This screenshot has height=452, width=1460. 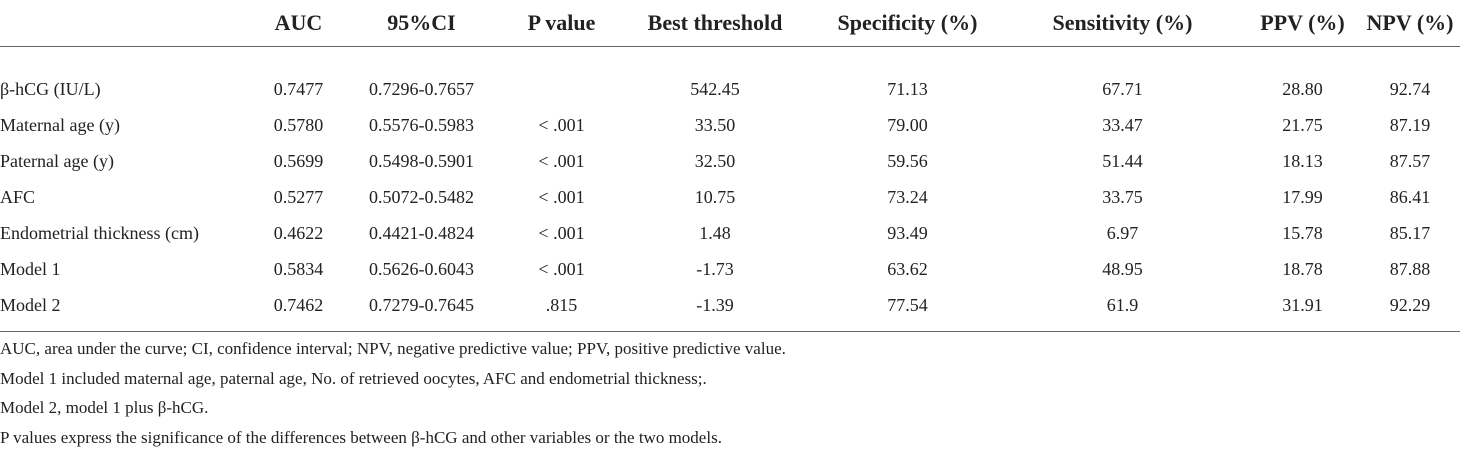 I want to click on table-cell: 33.50, so click(x=715, y=125).